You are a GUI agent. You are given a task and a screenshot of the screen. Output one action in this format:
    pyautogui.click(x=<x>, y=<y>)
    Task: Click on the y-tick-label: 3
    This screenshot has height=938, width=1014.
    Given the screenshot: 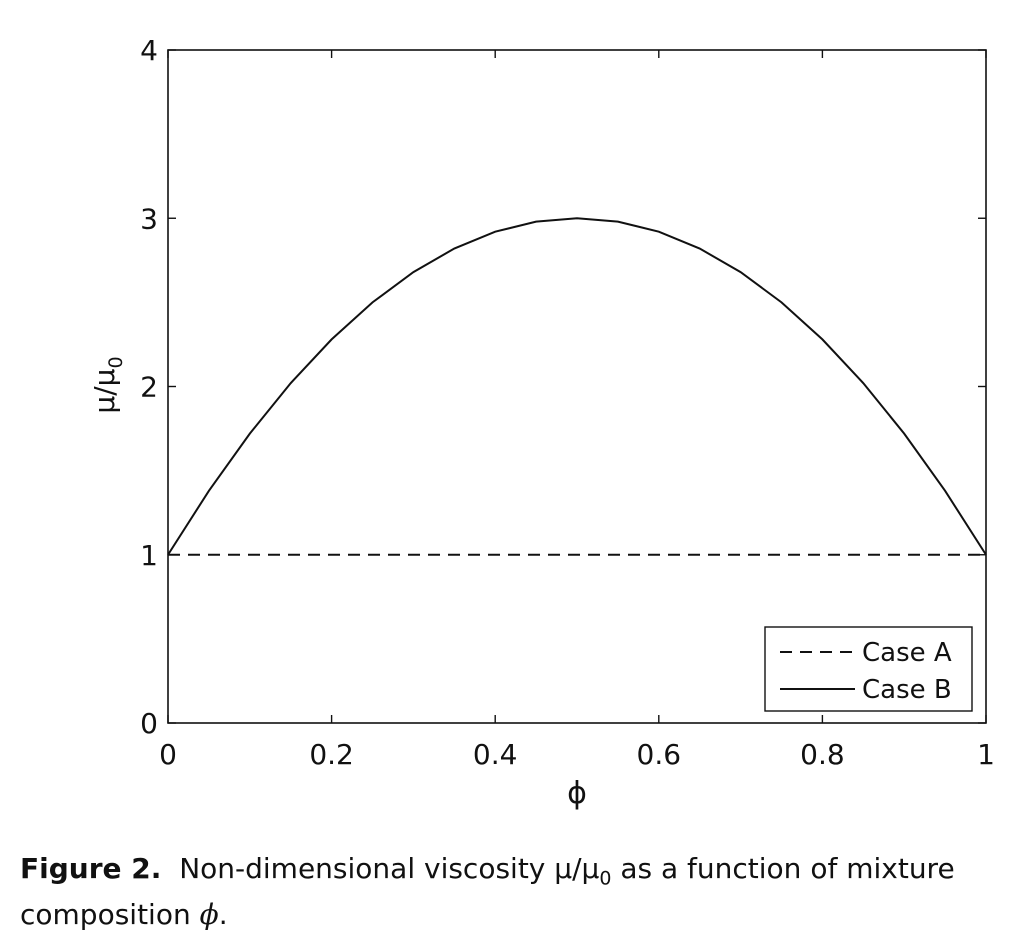 What is the action you would take?
    pyautogui.click(x=149, y=218)
    